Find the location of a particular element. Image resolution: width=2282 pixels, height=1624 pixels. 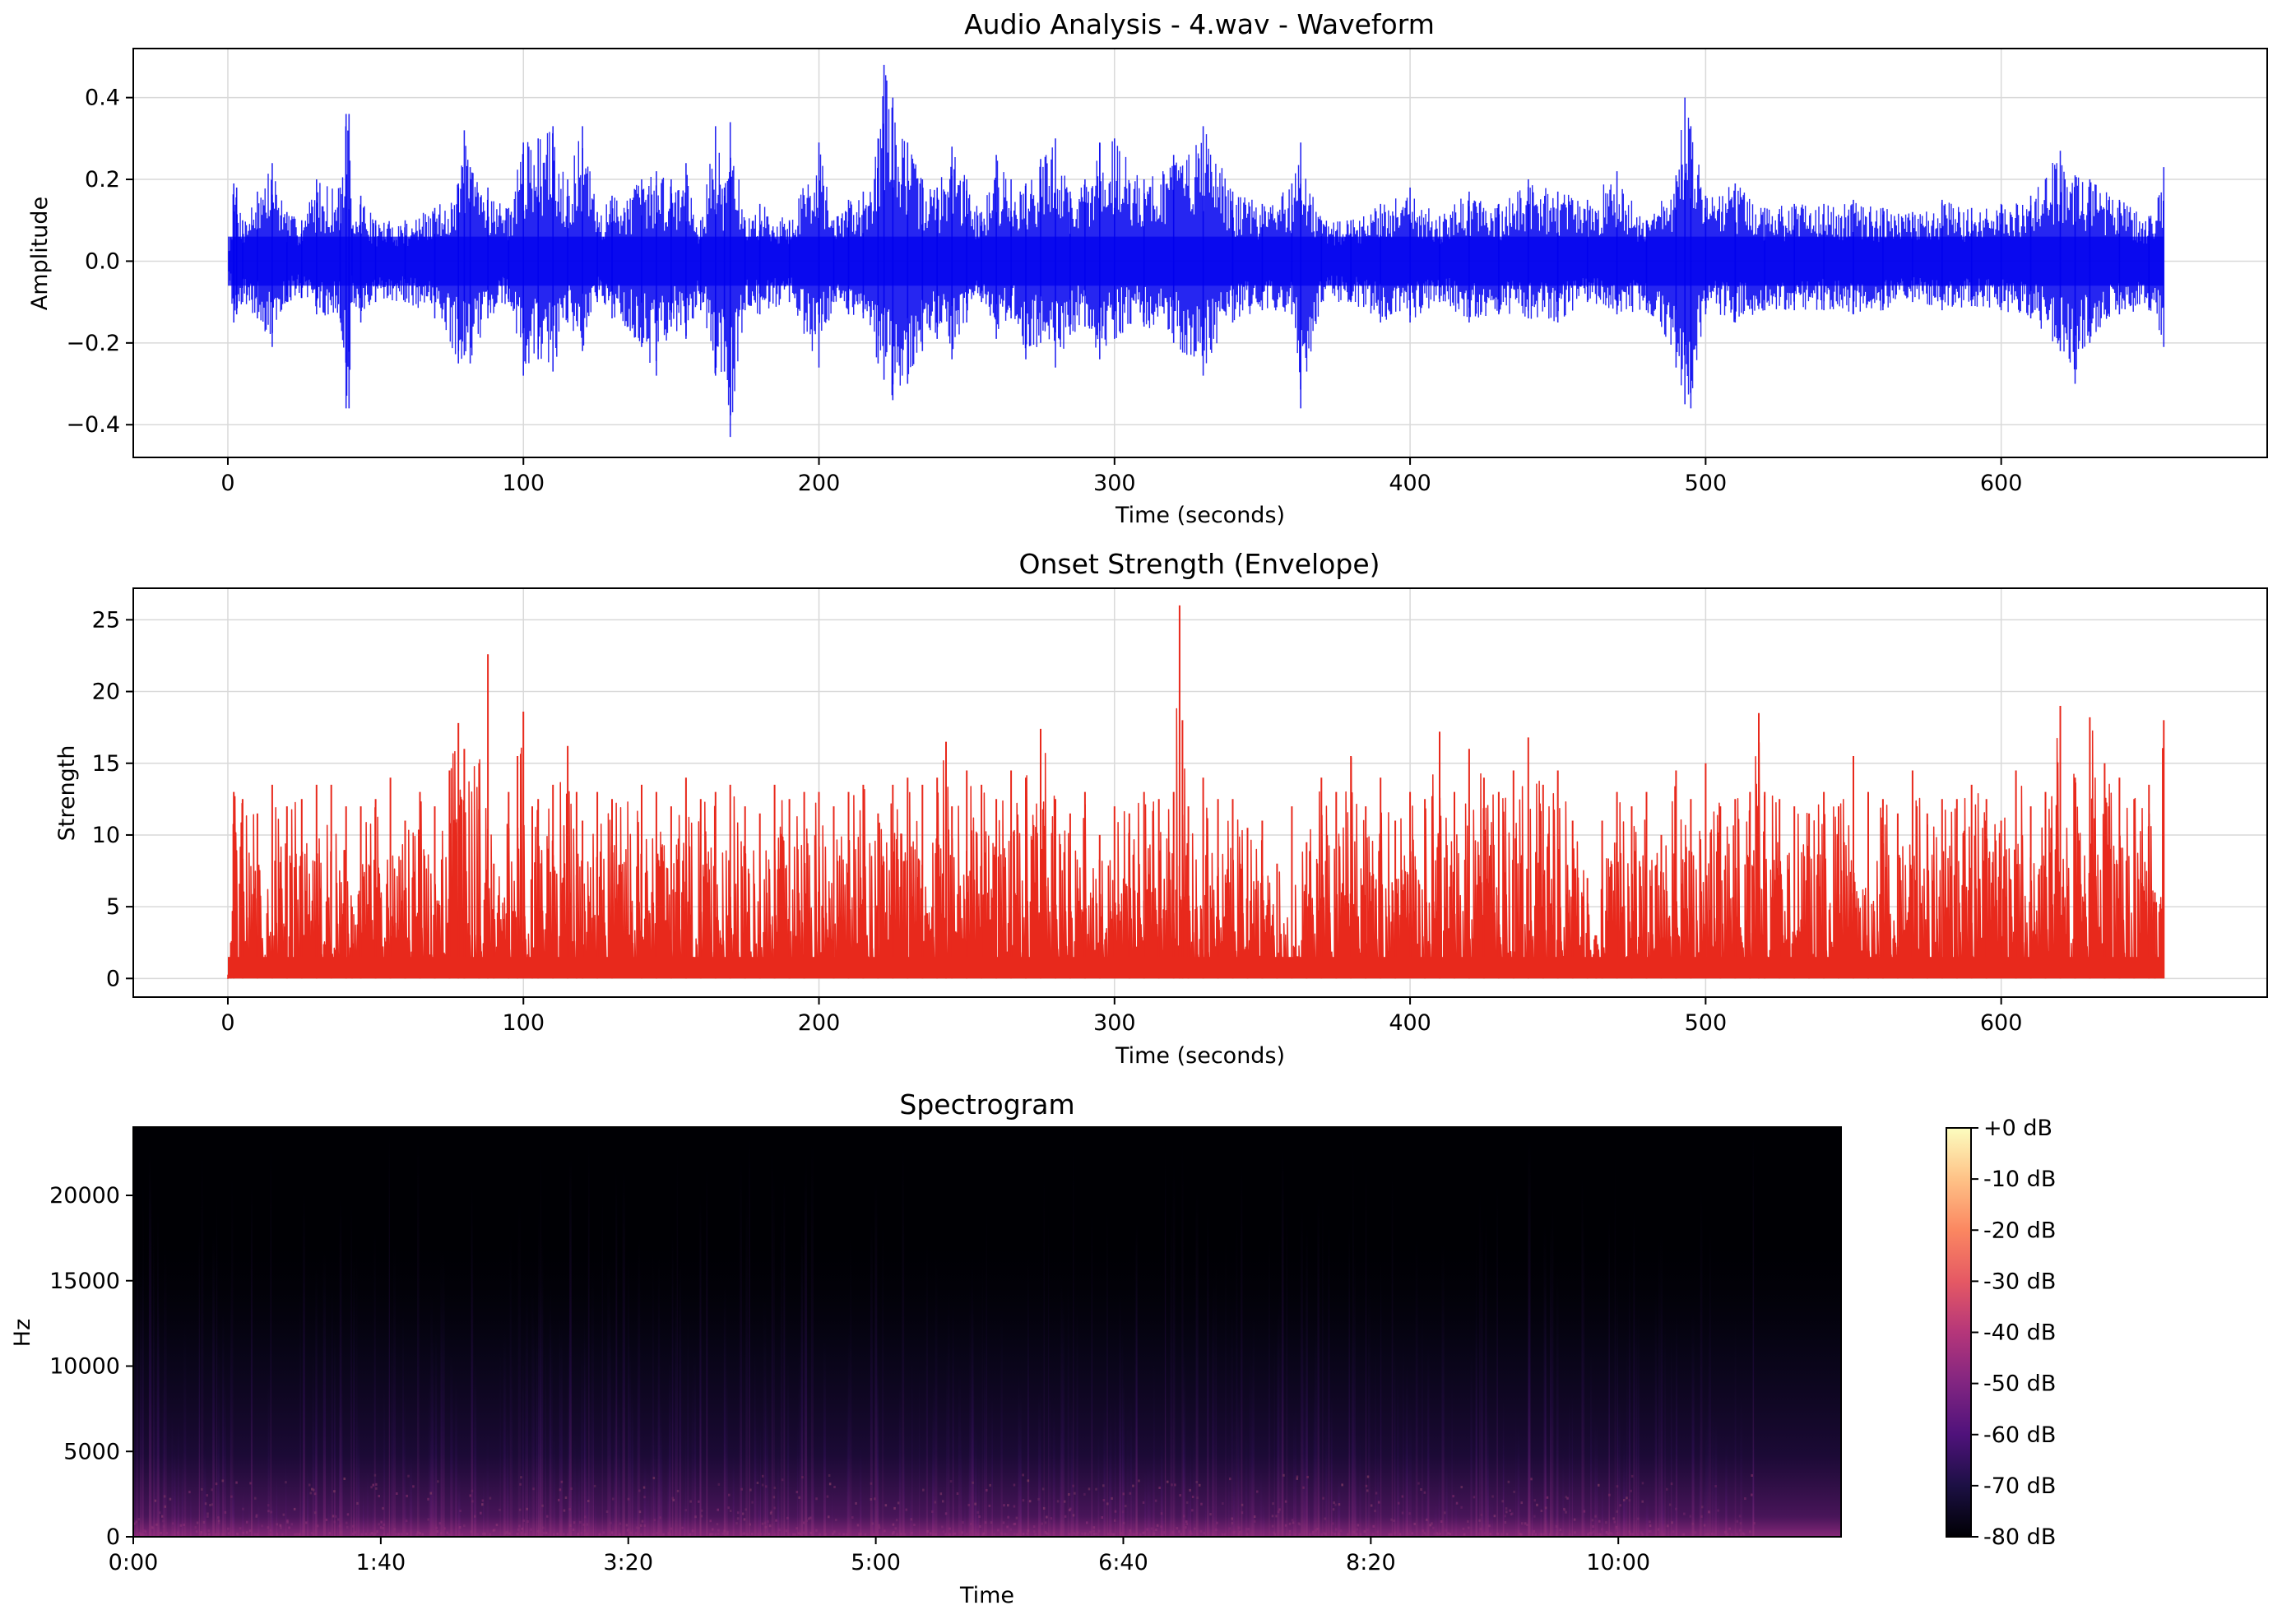

y-tick-label: 15 is located at coordinates (106, 764).